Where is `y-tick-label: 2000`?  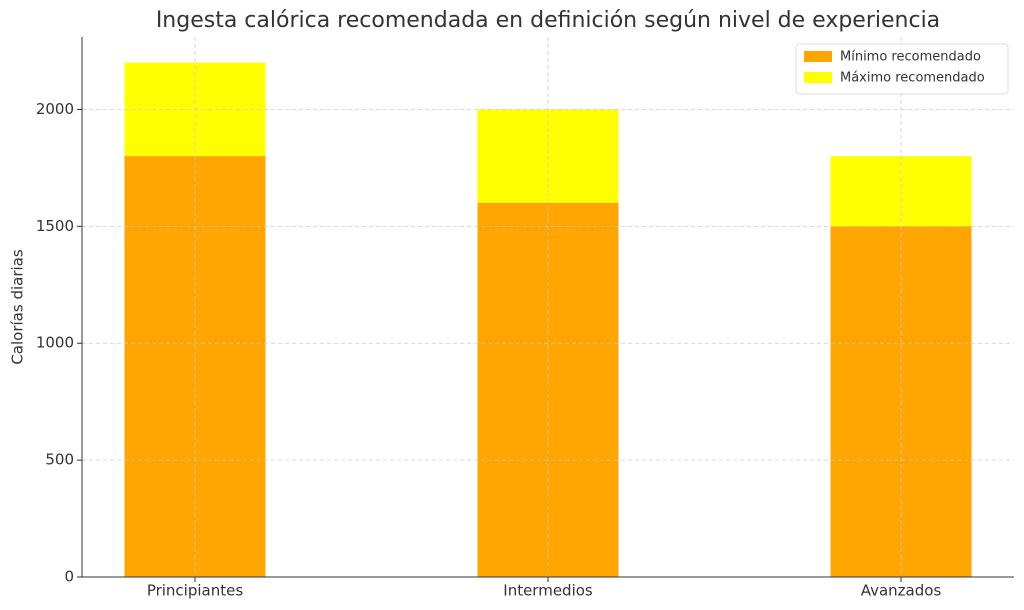
y-tick-label: 2000 is located at coordinates (55, 109).